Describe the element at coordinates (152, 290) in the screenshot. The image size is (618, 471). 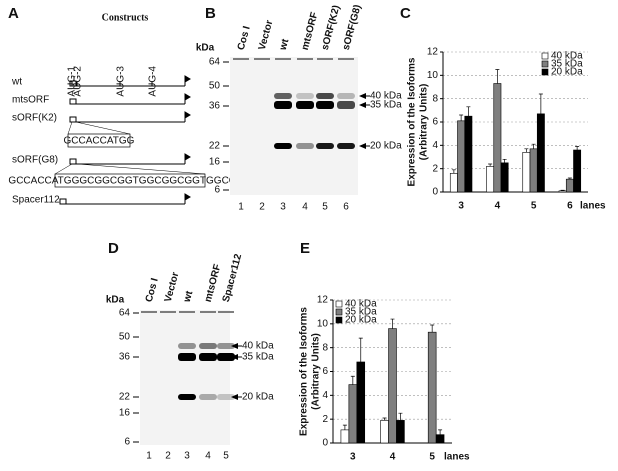
I see `lane-label: Cos I` at that location.